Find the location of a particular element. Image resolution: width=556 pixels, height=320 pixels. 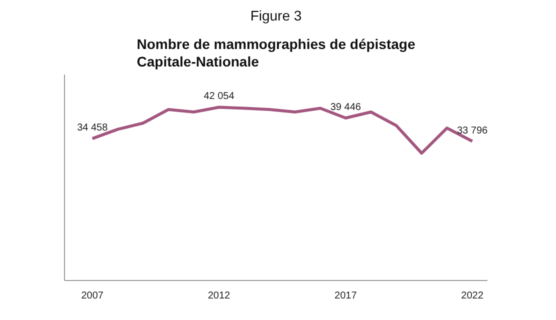

x-tick-label: 2007 is located at coordinates (92, 296).